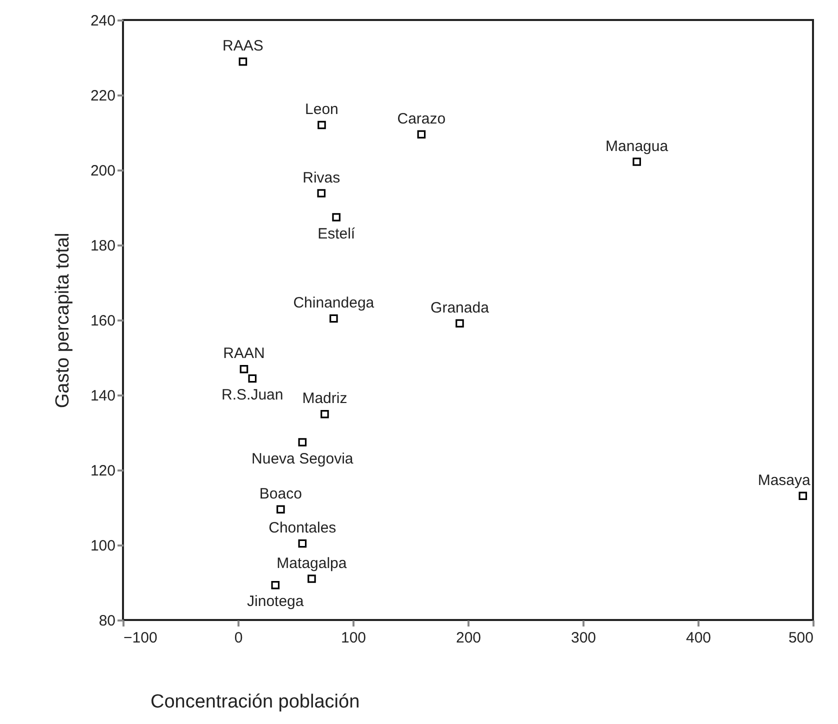  What do you see at coordinates (321, 109) in the screenshot?
I see `annotation: Leon` at bounding box center [321, 109].